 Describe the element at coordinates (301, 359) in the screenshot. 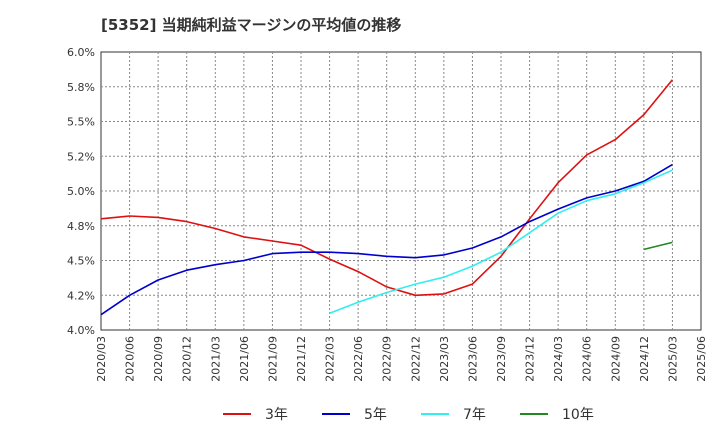

I see `x-tick-label: 2021/12` at that location.